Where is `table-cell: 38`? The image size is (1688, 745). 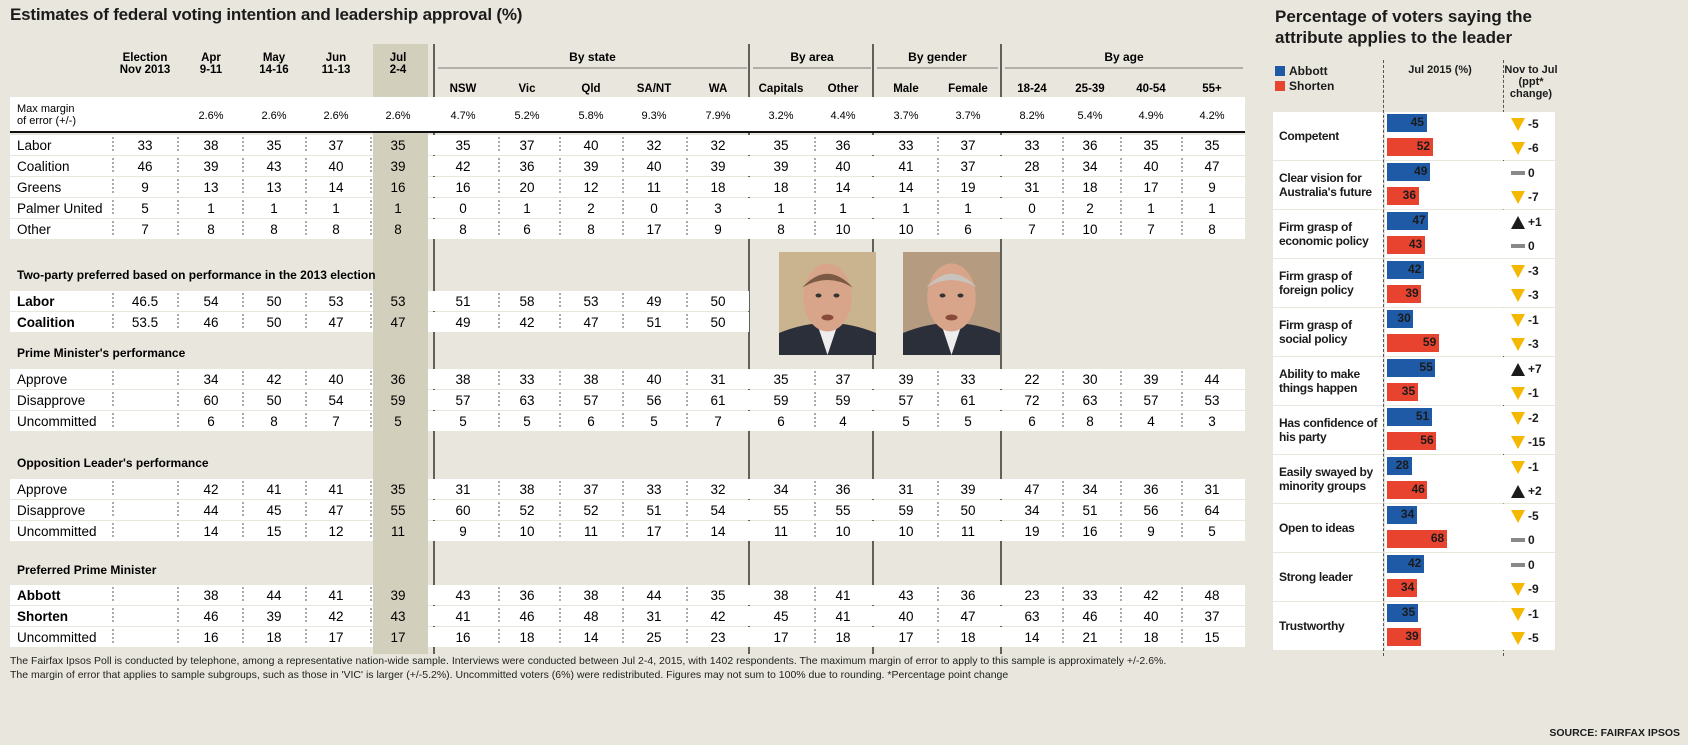 table-cell: 38 is located at coordinates (590, 379).